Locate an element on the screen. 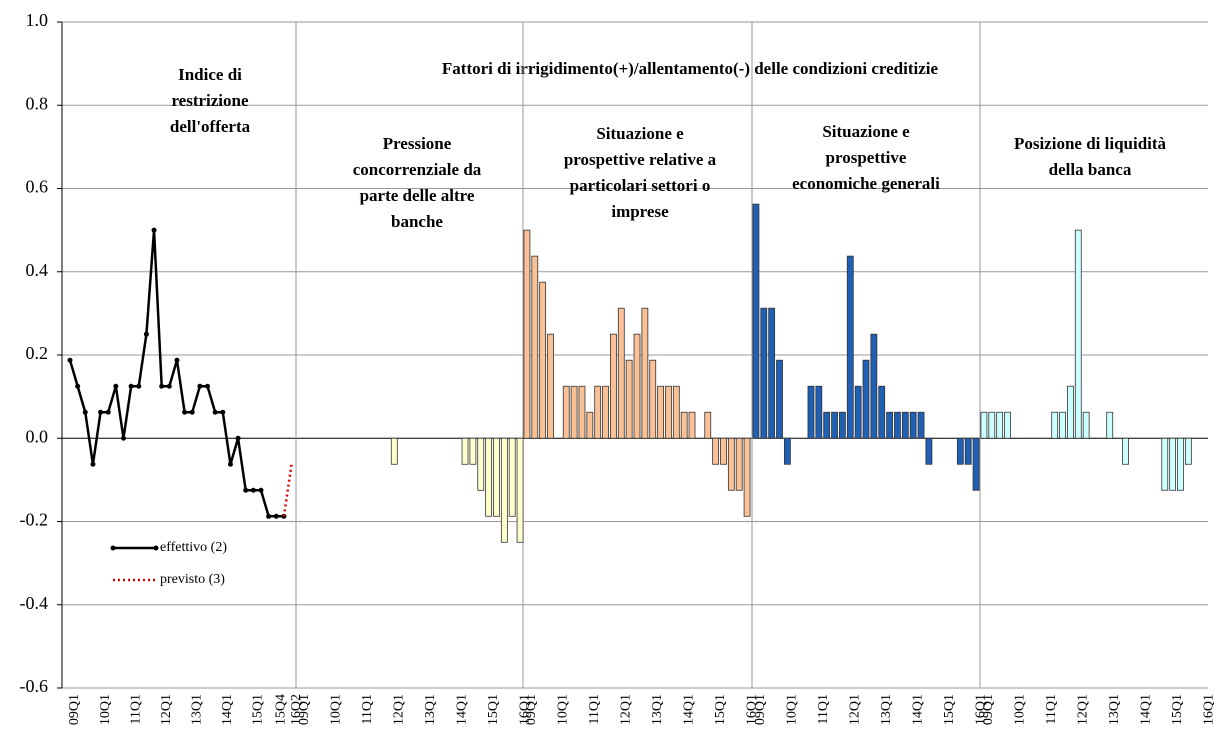 Image resolution: width=1214 pixels, height=742 pixels. legend-marker is located at coordinates (156, 548).